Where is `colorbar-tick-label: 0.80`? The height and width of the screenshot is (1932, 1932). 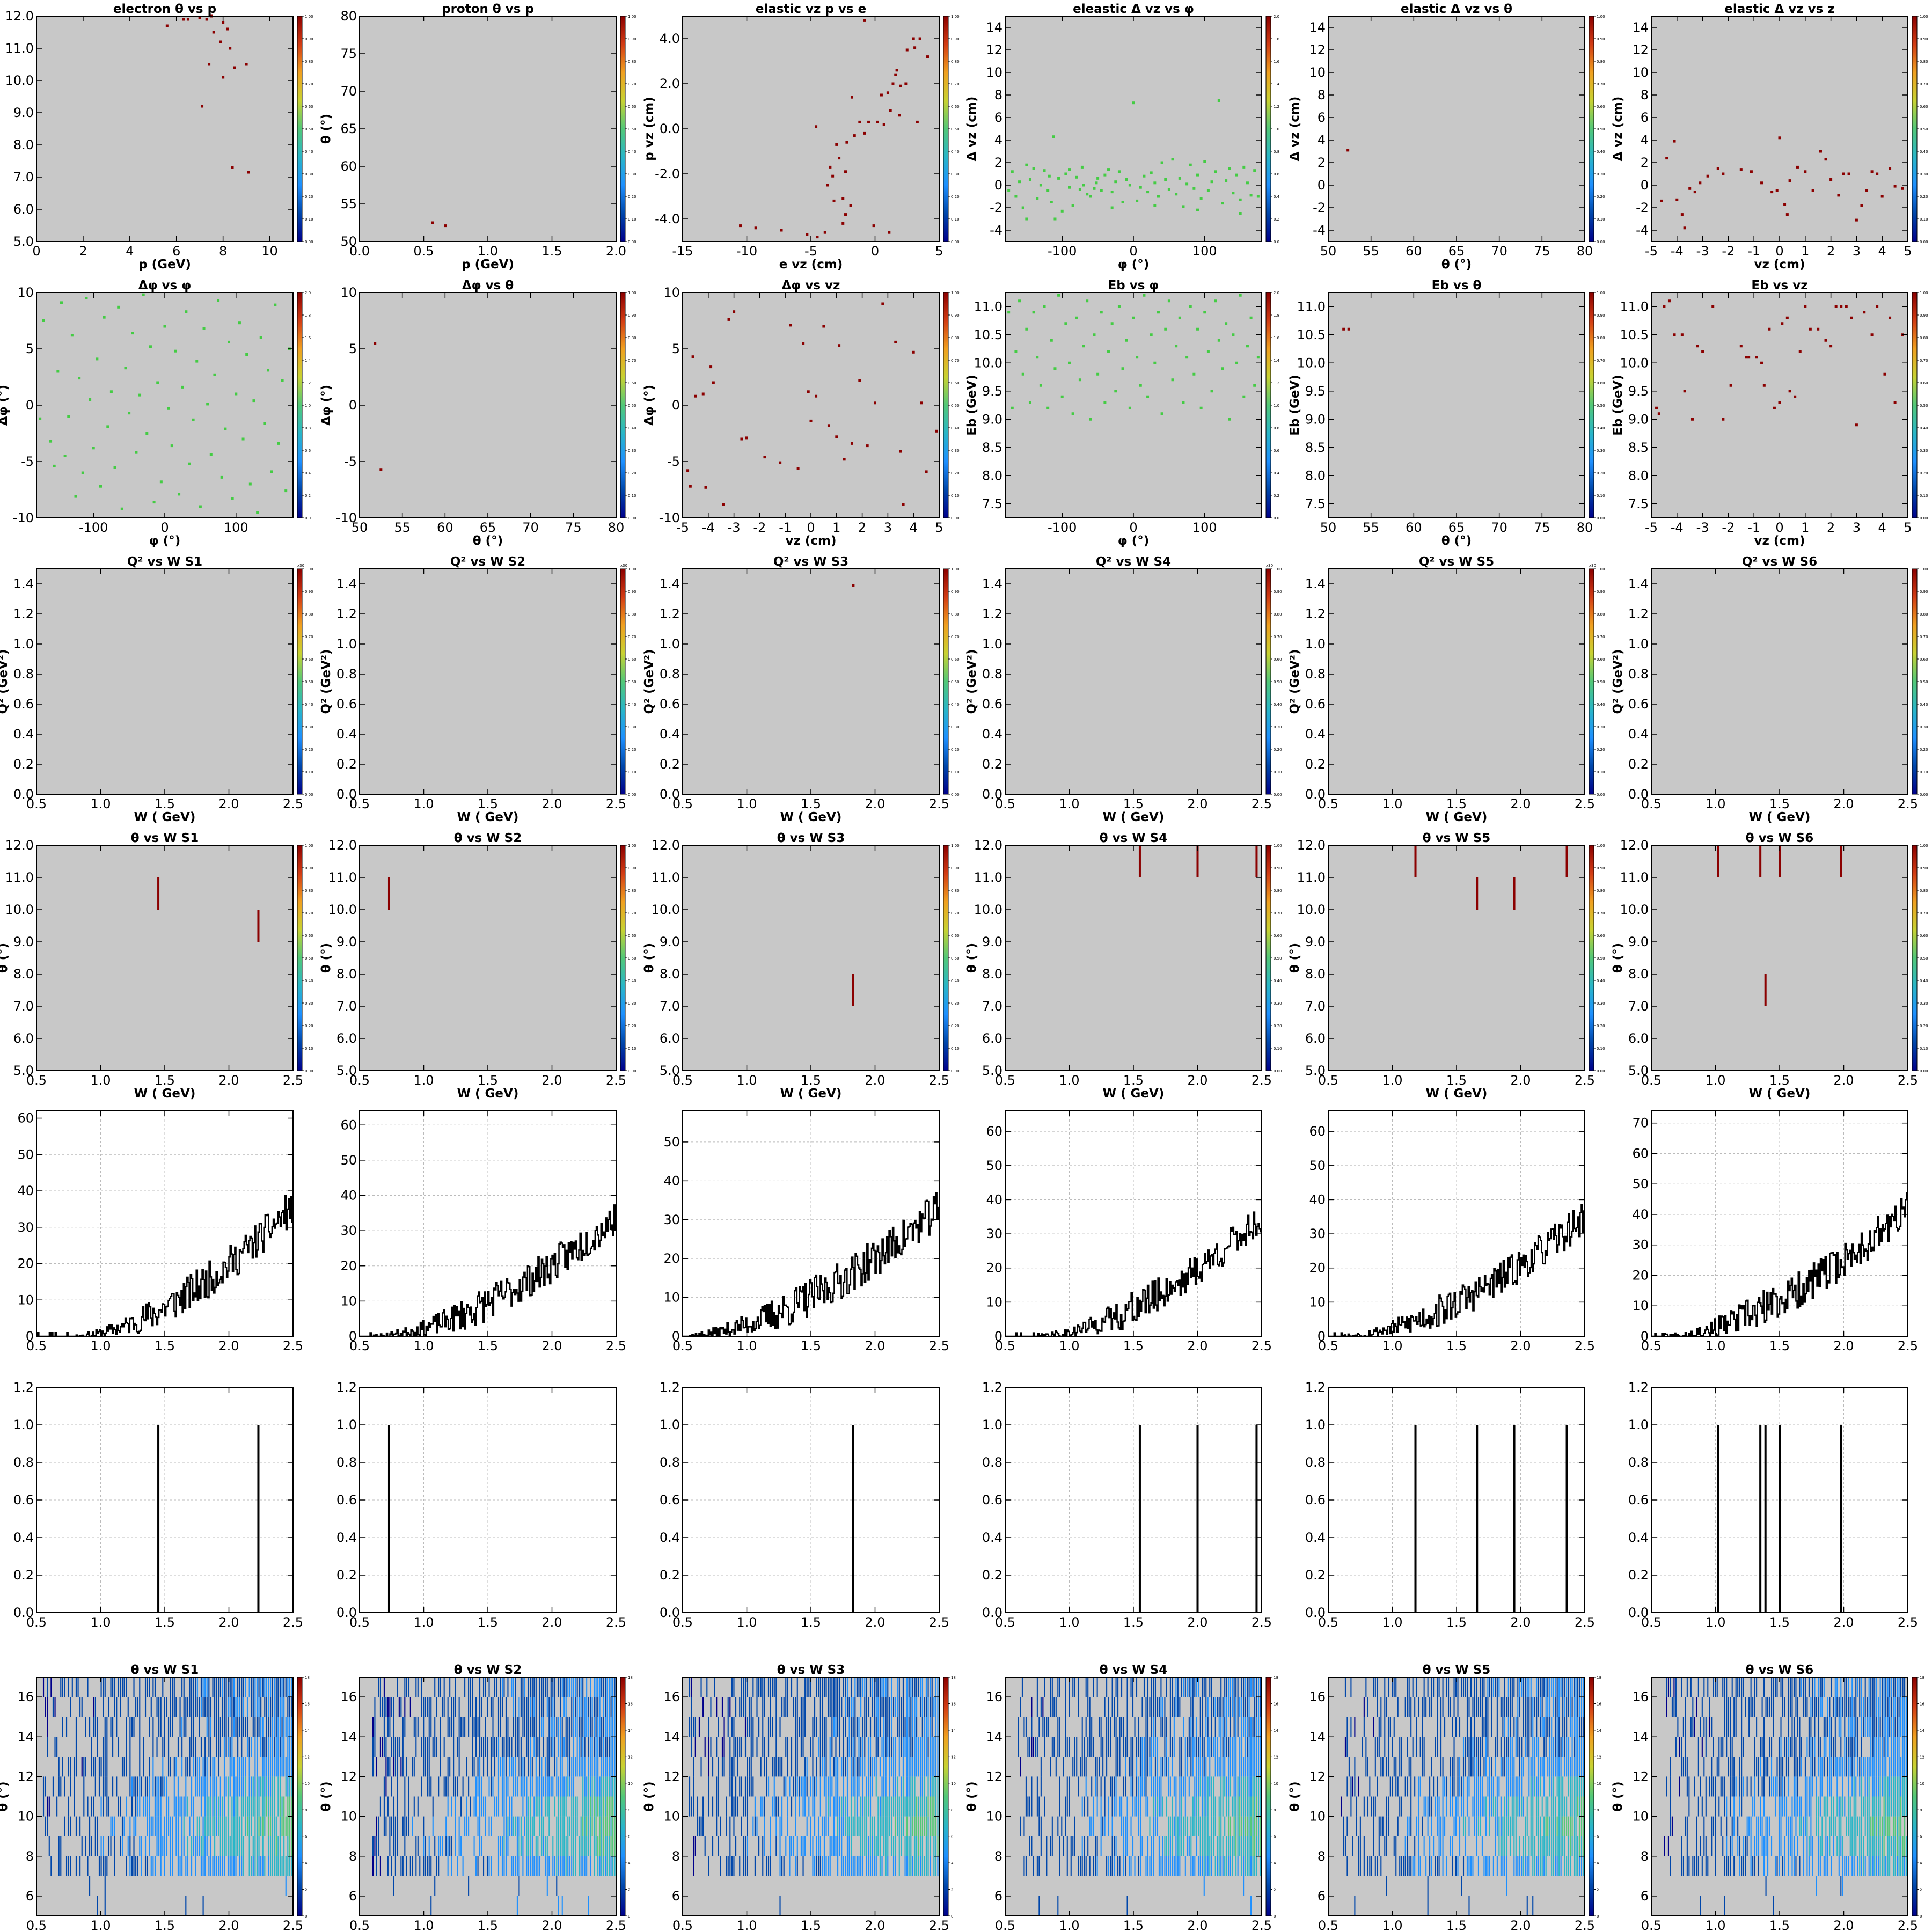
colorbar-tick-label: 0.80 is located at coordinates (632, 614).